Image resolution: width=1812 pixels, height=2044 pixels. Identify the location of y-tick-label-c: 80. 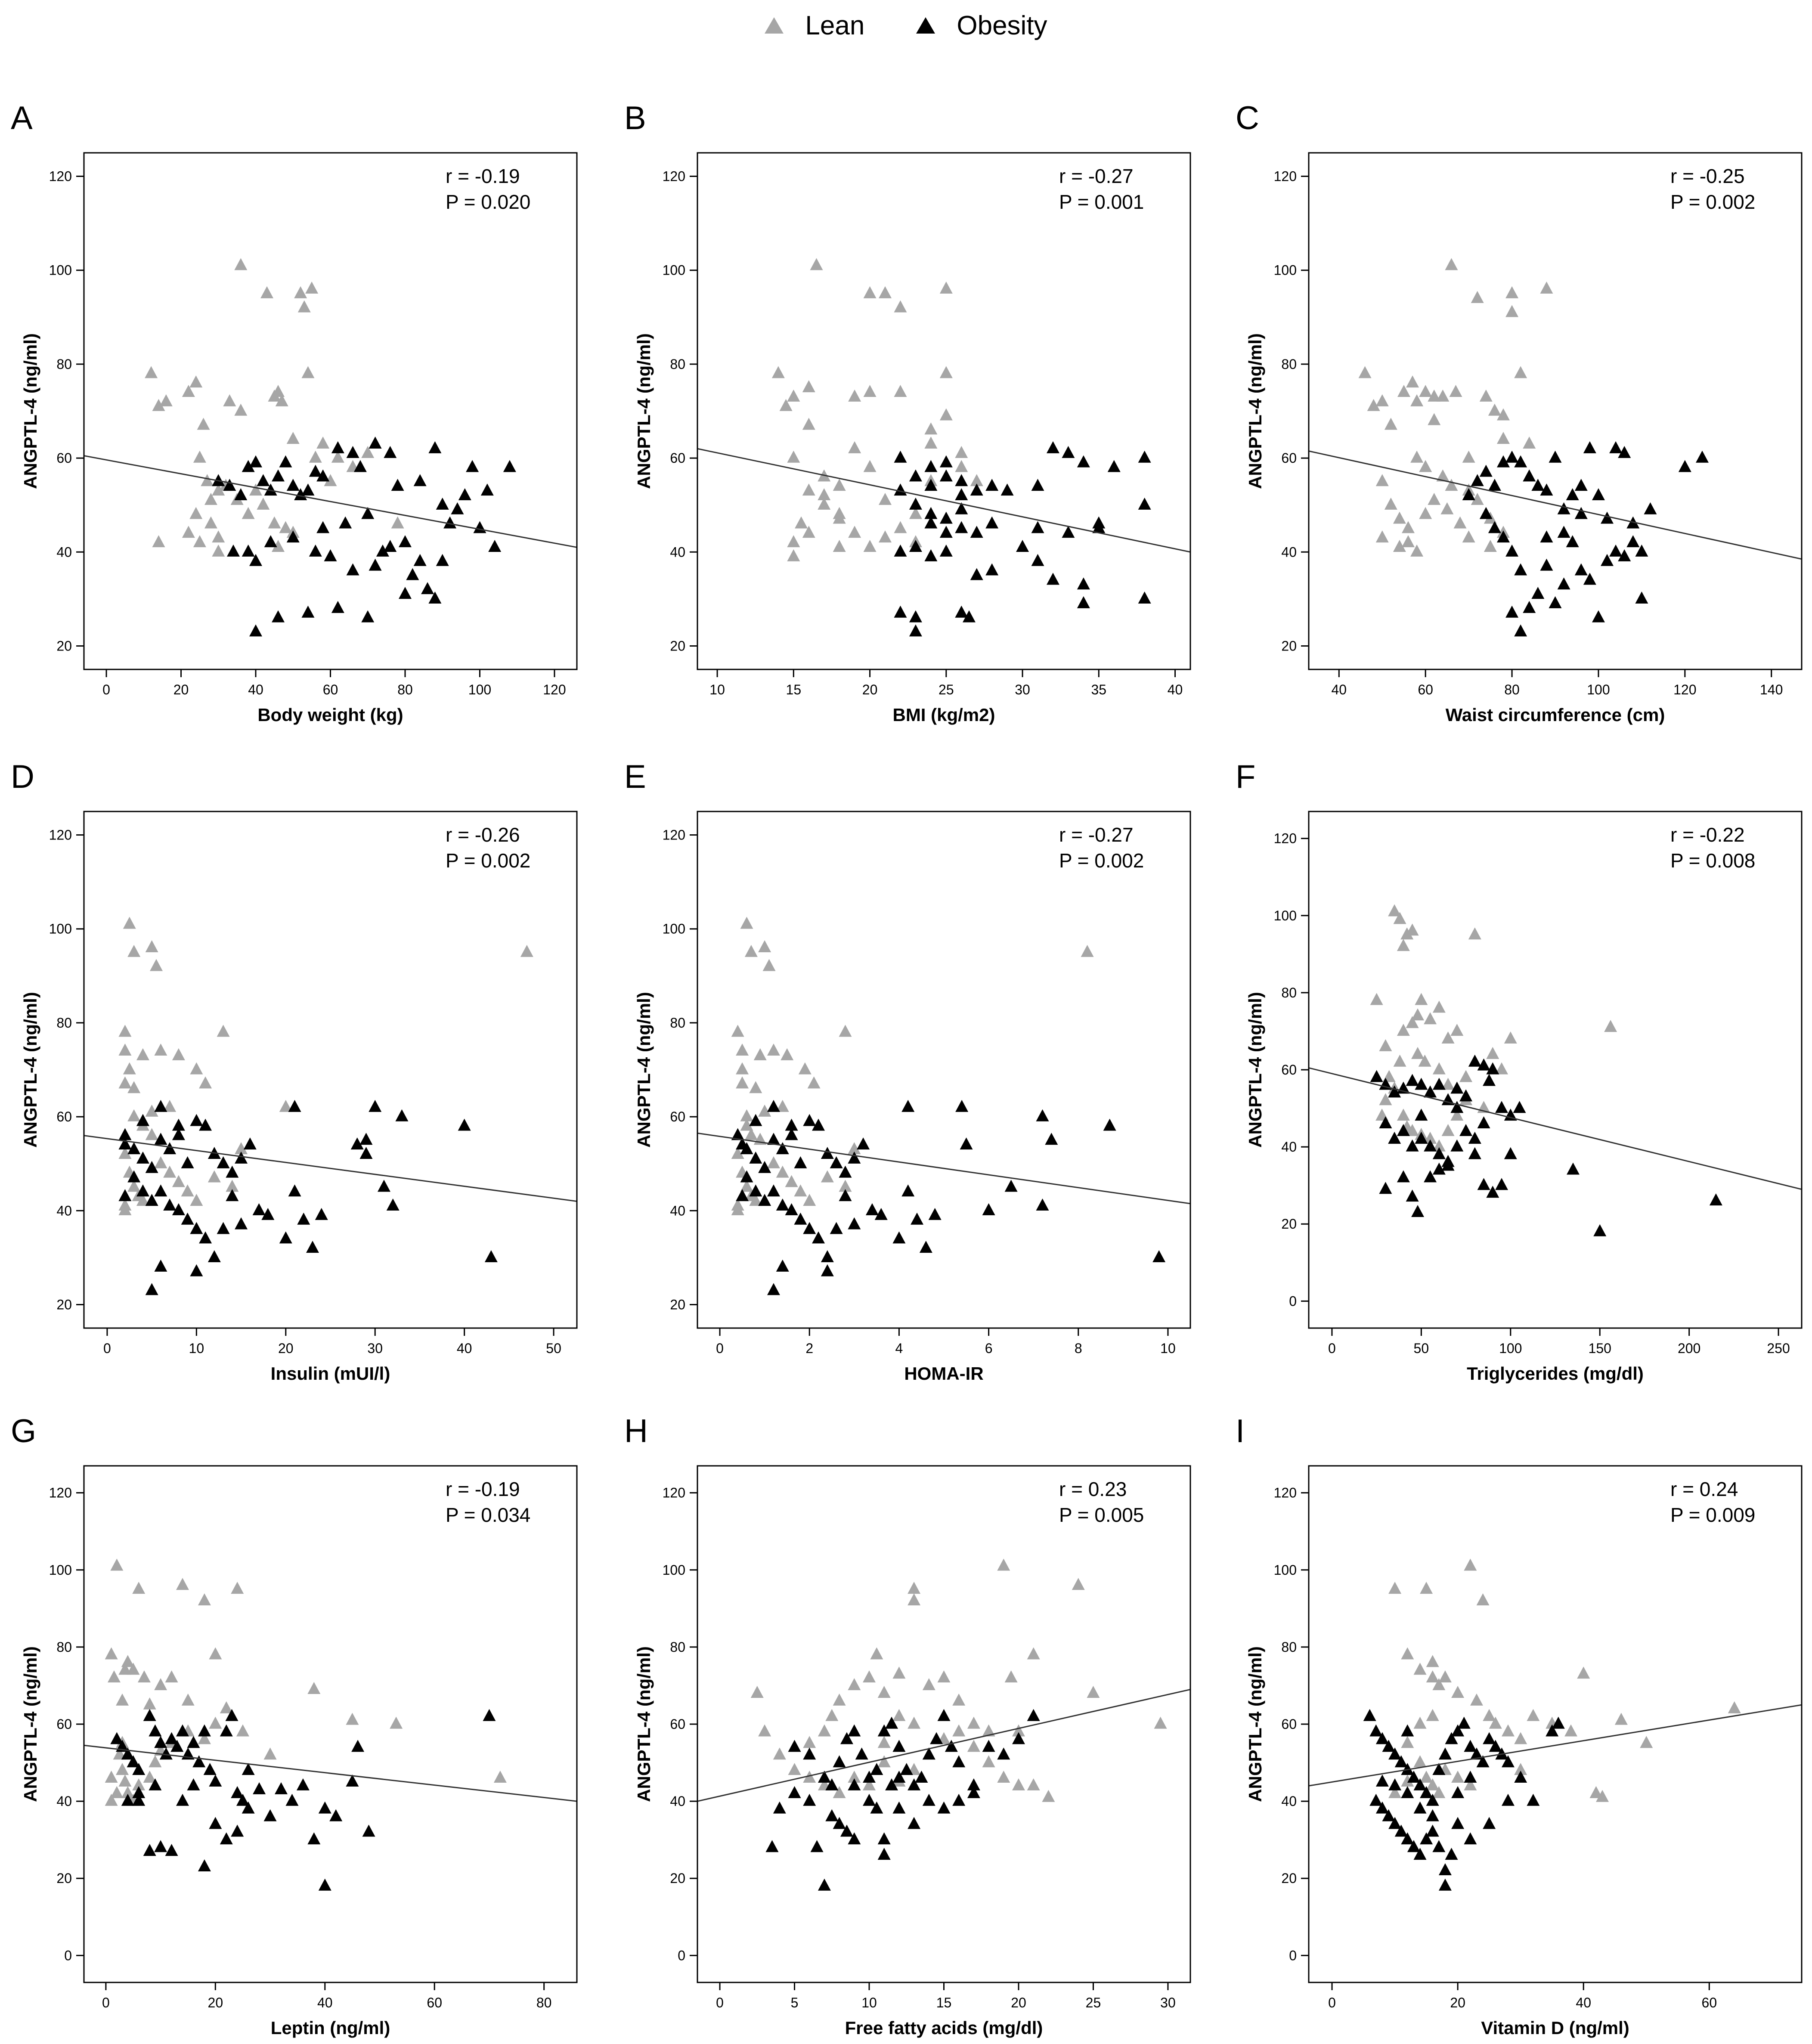
(1289, 364).